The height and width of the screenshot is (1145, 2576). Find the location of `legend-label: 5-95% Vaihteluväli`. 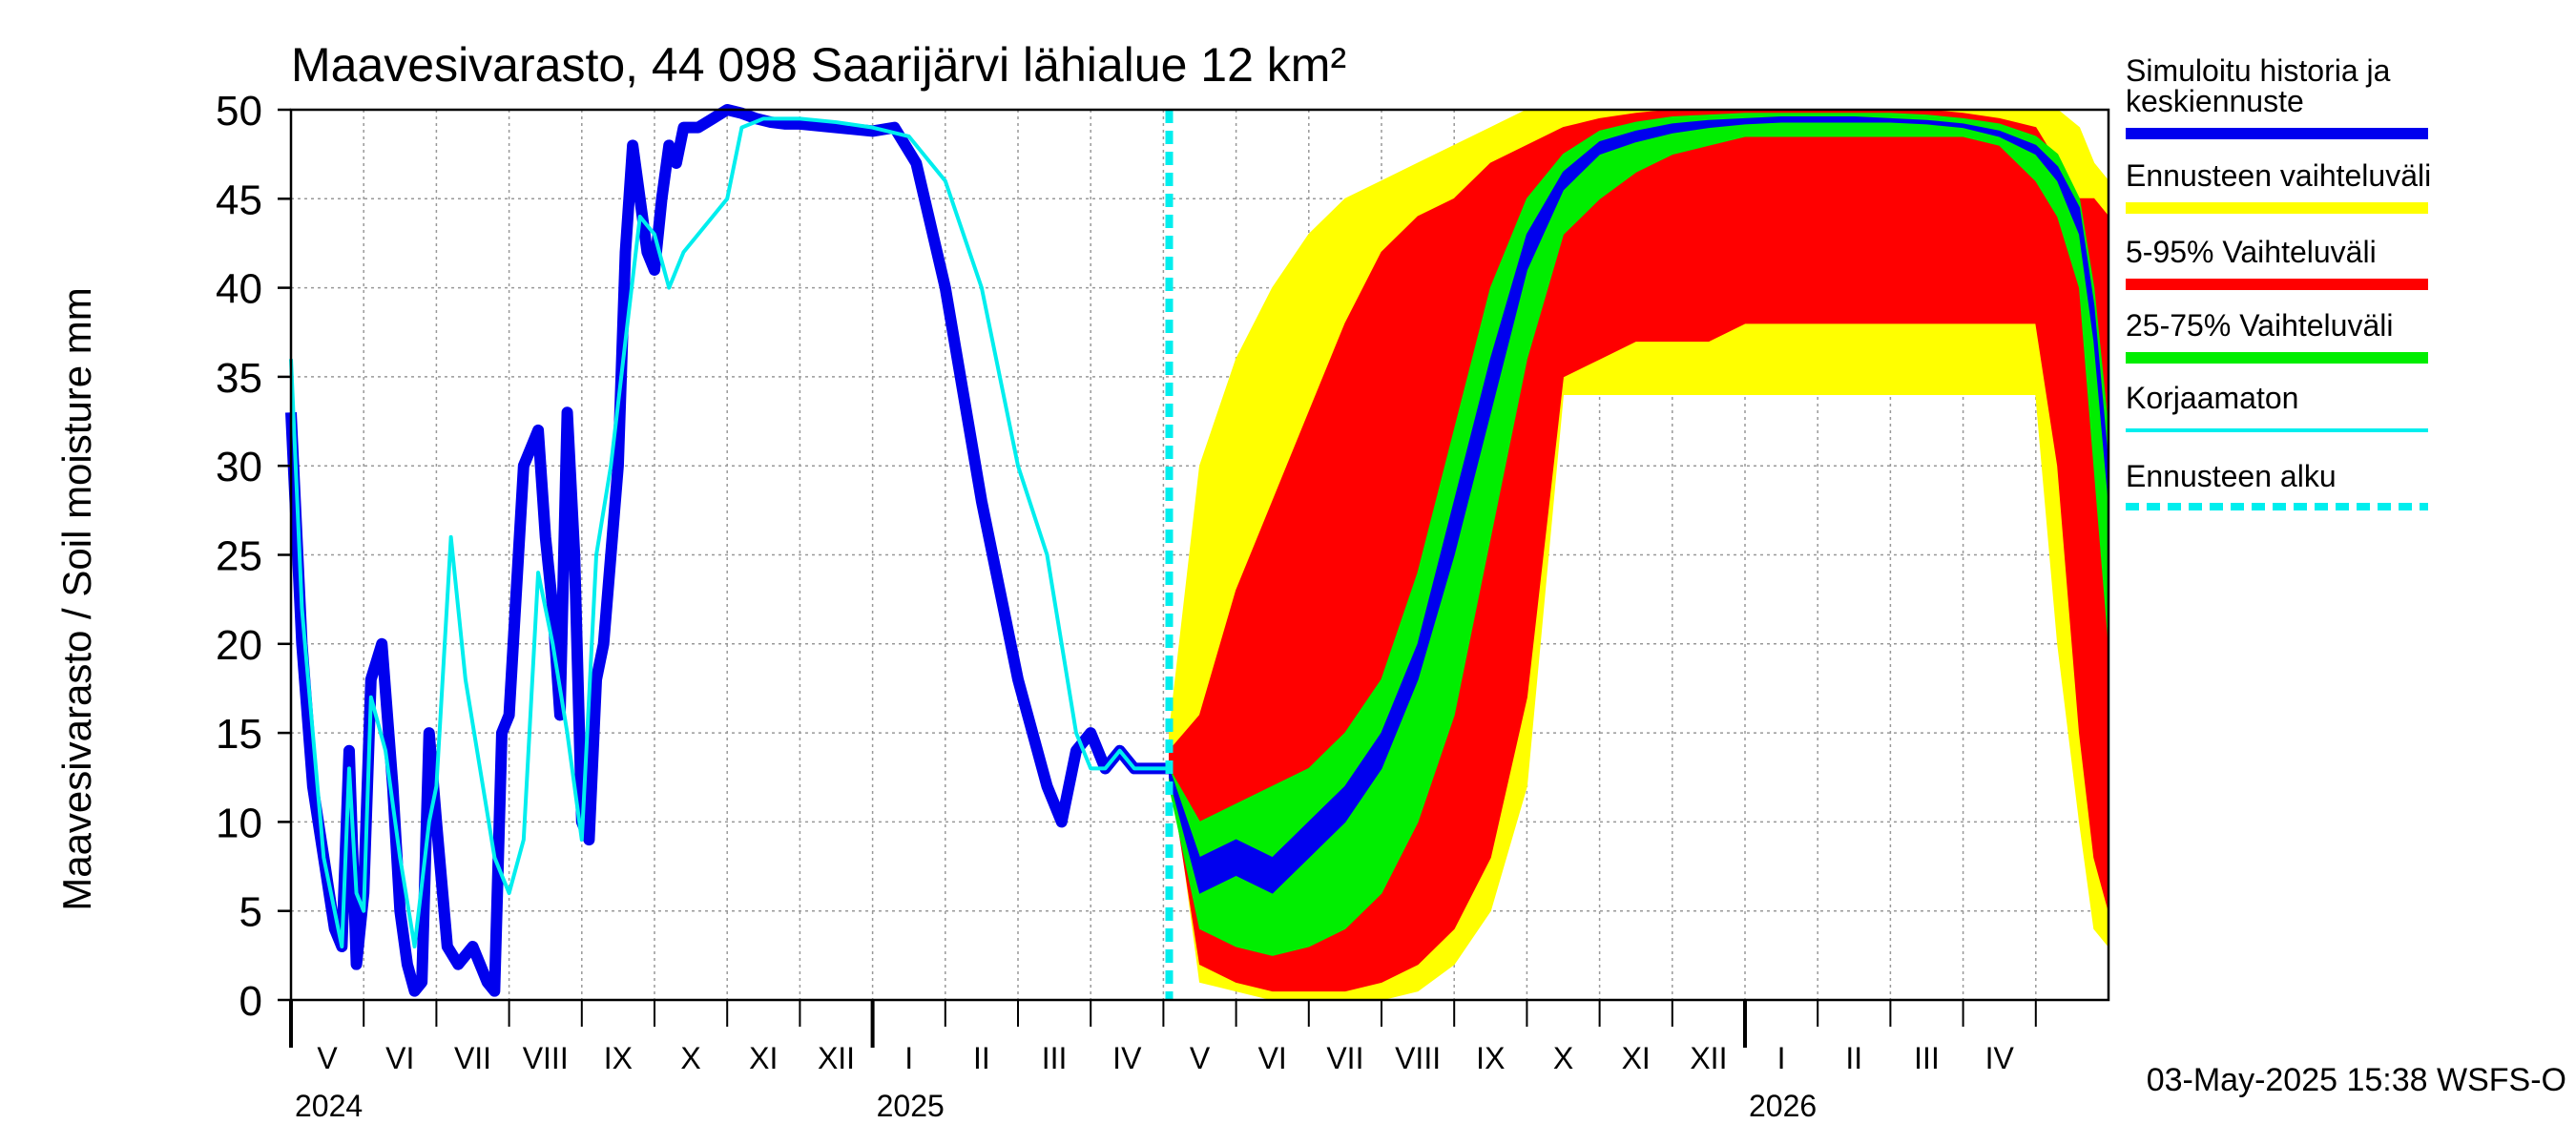

legend-label: 5-95% Vaihteluväli is located at coordinates (2251, 252).